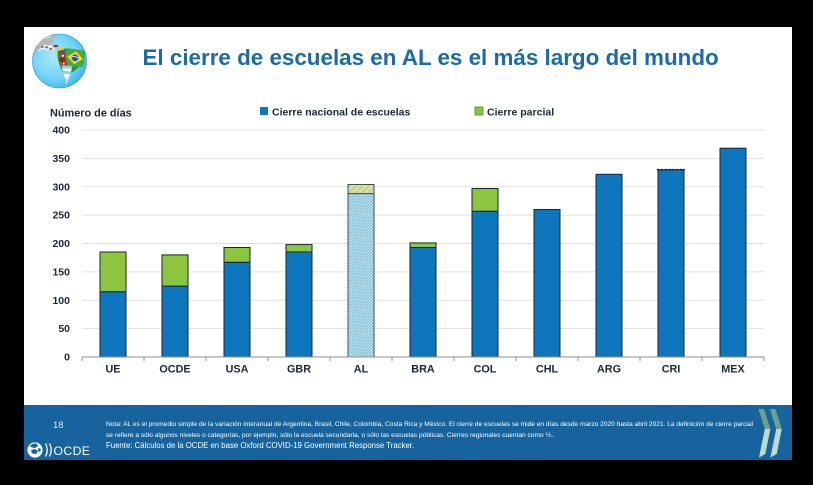 The width and height of the screenshot is (813, 485). Describe the element at coordinates (113, 370) in the screenshot. I see `svg-text: UE` at that location.